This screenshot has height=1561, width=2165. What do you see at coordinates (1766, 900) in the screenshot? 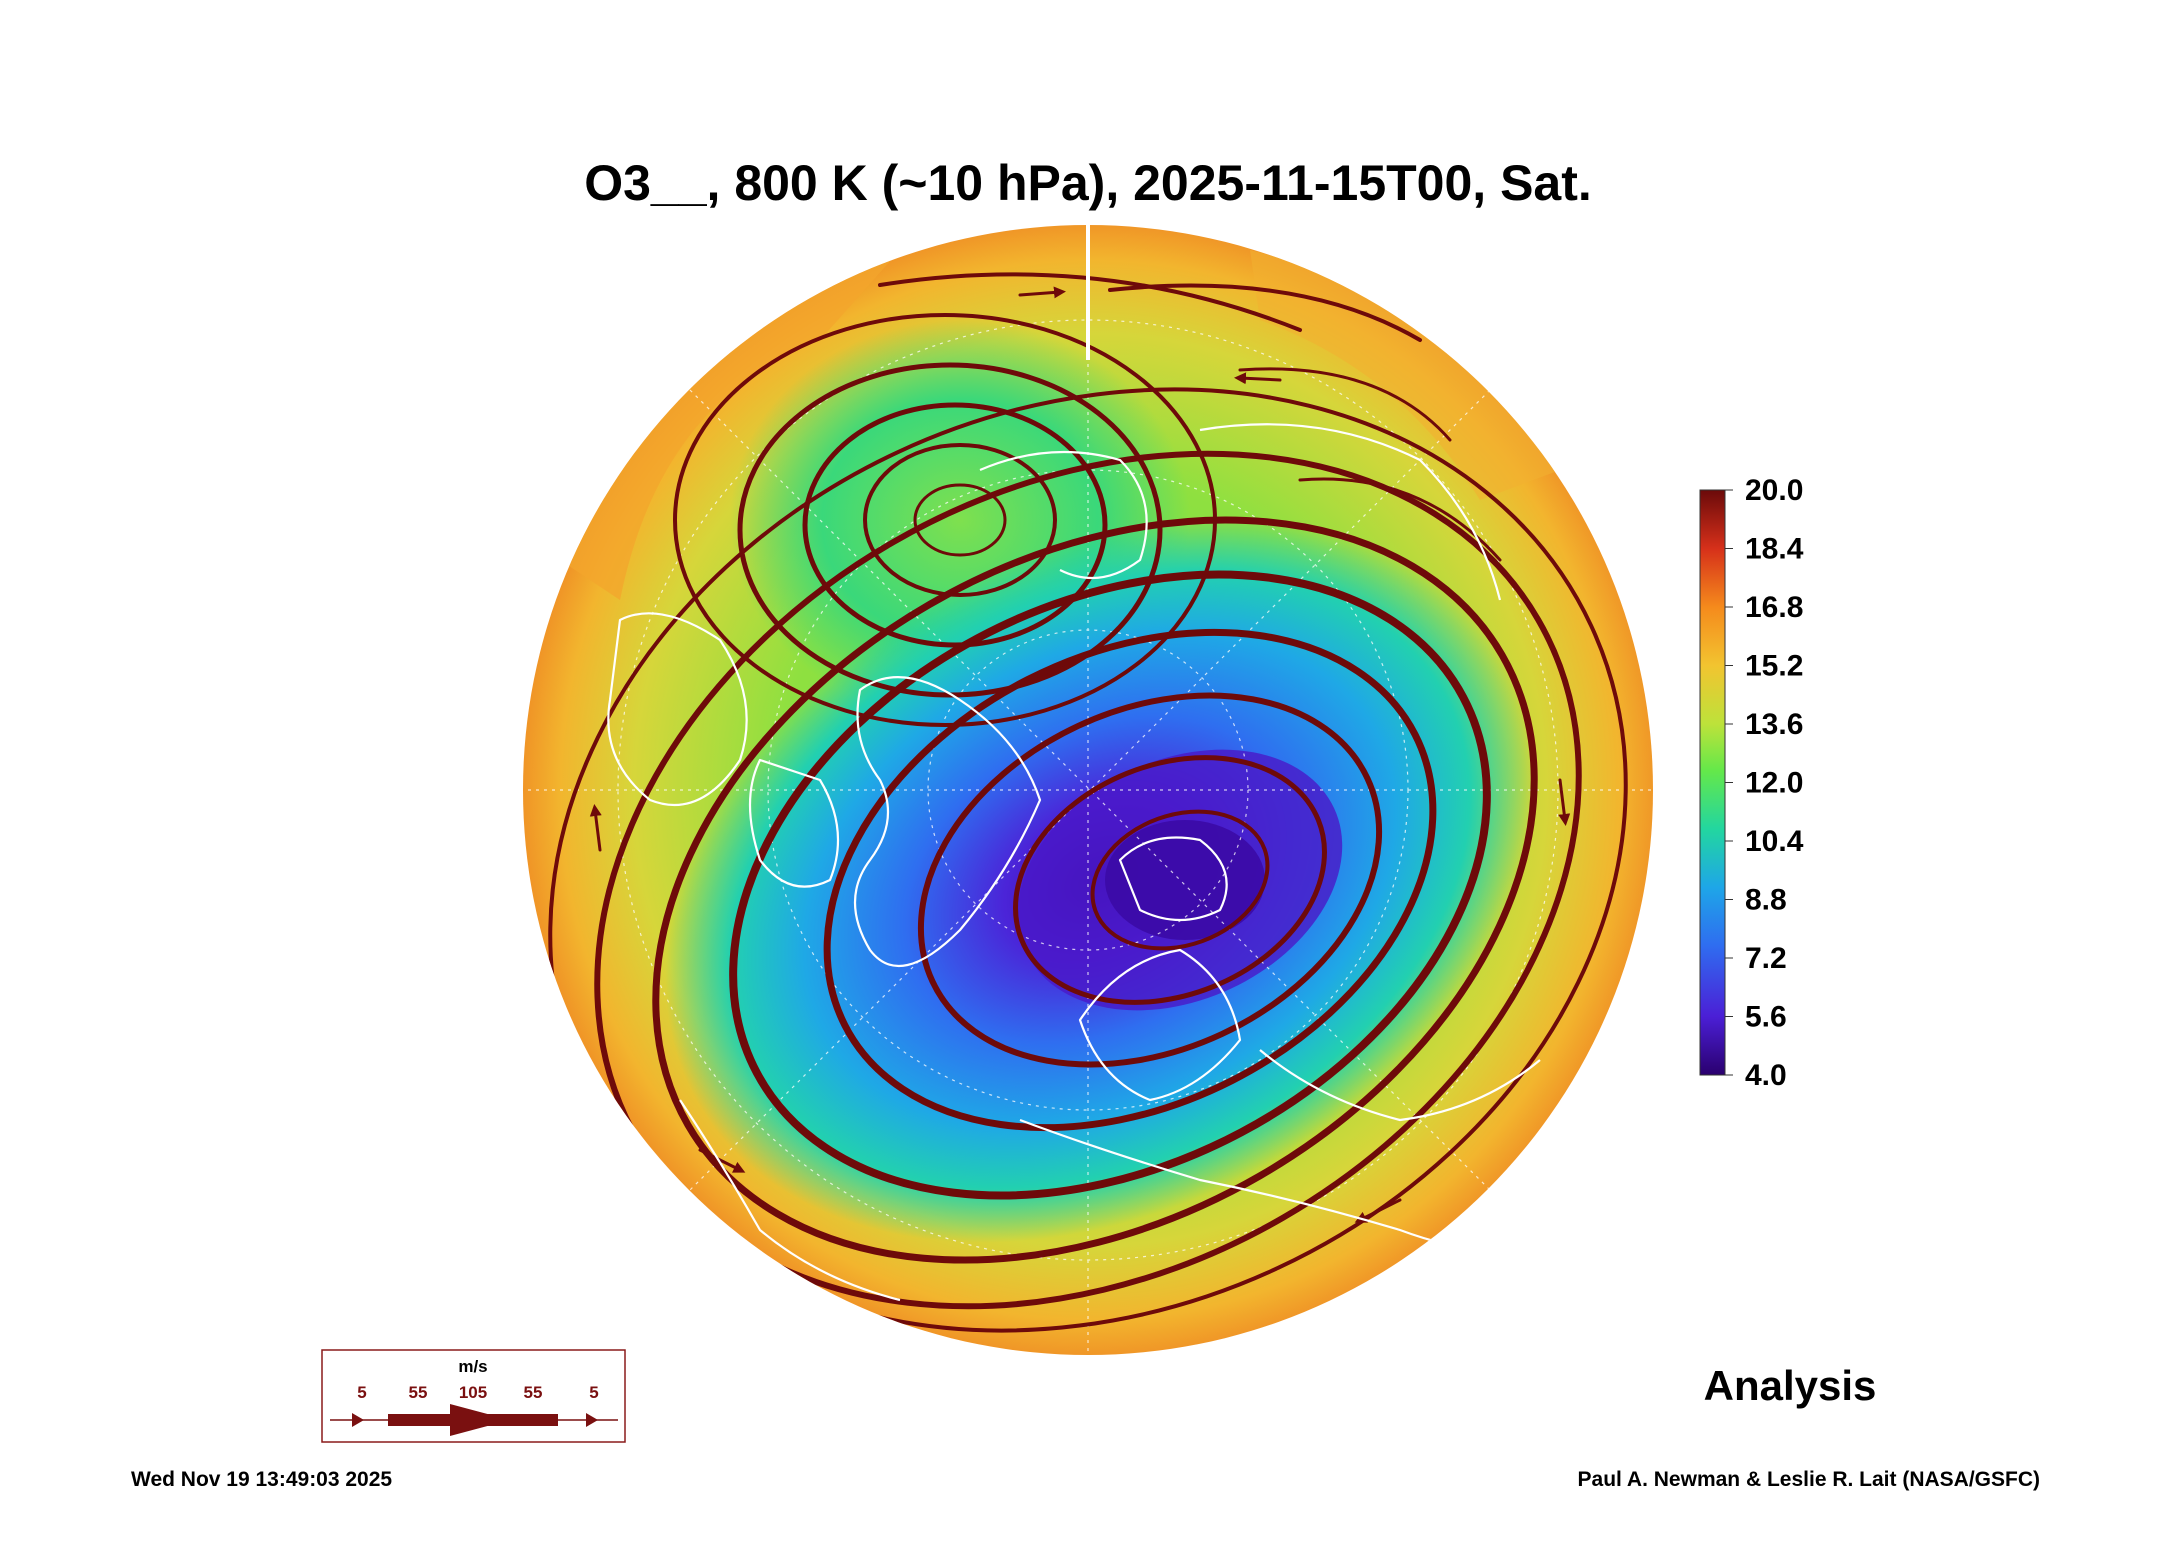
I see `colorbar-tick-label: 8.8` at bounding box center [1766, 900].